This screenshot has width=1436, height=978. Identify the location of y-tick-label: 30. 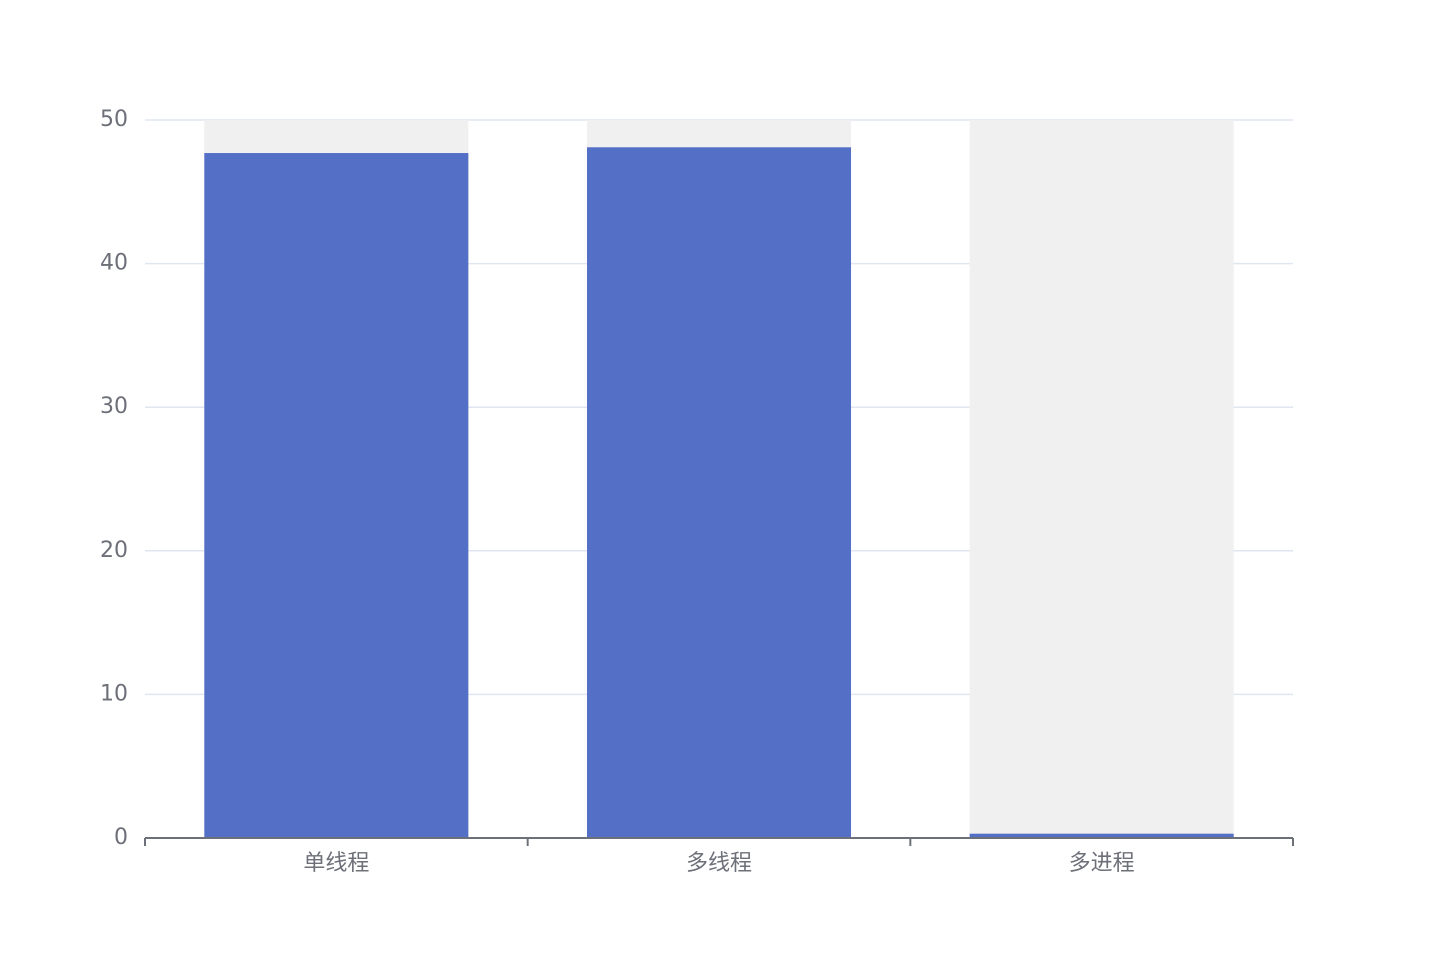
(114, 406).